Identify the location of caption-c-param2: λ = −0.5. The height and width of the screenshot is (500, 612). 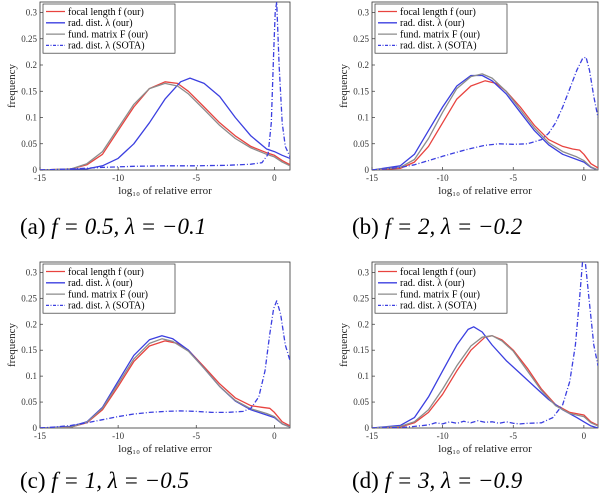
(148, 480).